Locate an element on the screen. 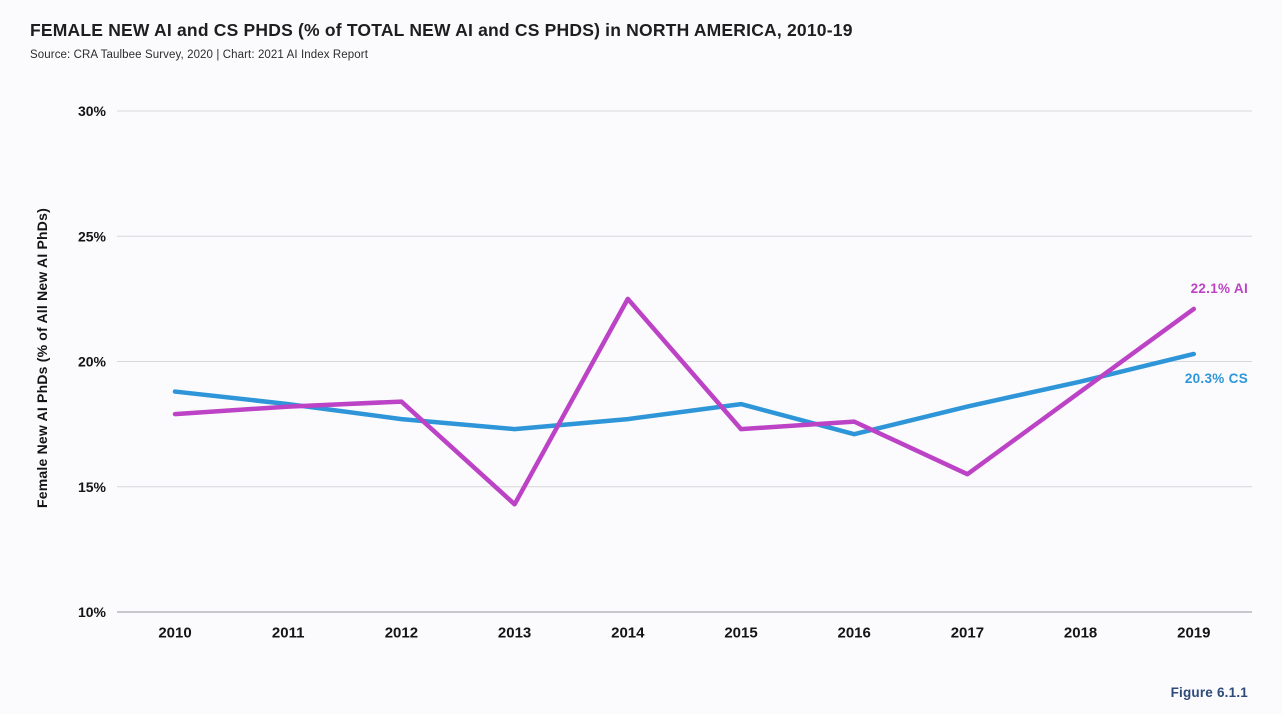 Image resolution: width=1282 pixels, height=714 pixels. figure-caption: Figure 6.1.1 is located at coordinates (1209, 692).